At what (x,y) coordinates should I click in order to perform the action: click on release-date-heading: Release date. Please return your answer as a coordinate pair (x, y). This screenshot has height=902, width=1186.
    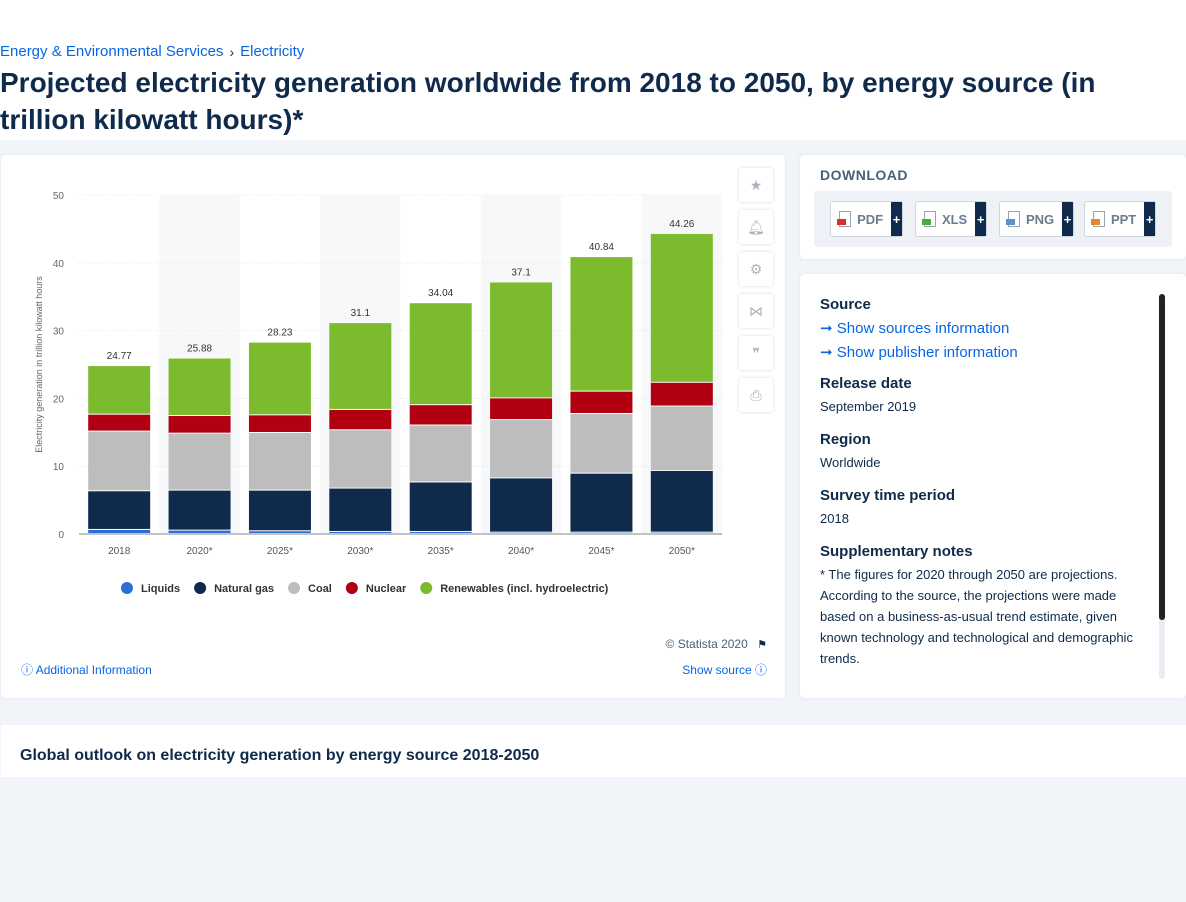
    Looking at the image, I should click on (866, 383).